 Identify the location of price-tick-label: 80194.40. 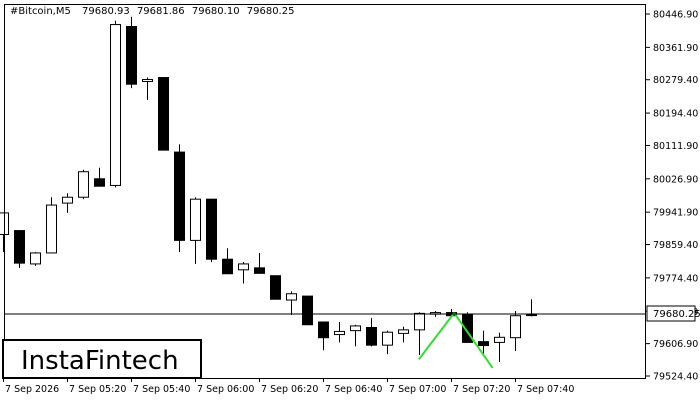
(675, 114).